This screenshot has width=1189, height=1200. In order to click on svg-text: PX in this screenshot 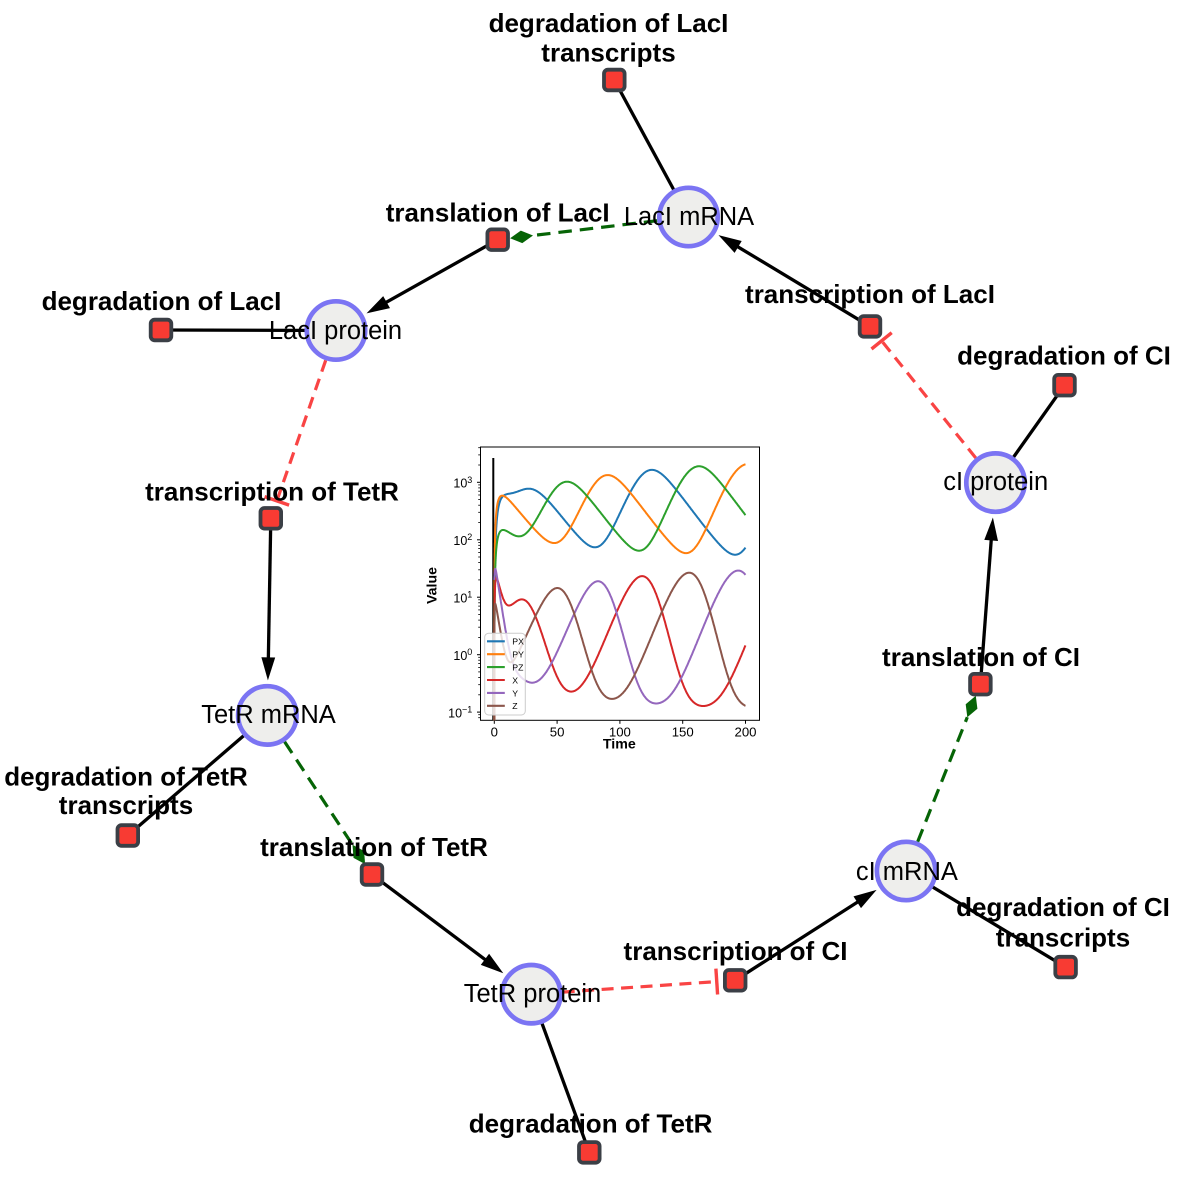, I will do `click(518, 642)`.